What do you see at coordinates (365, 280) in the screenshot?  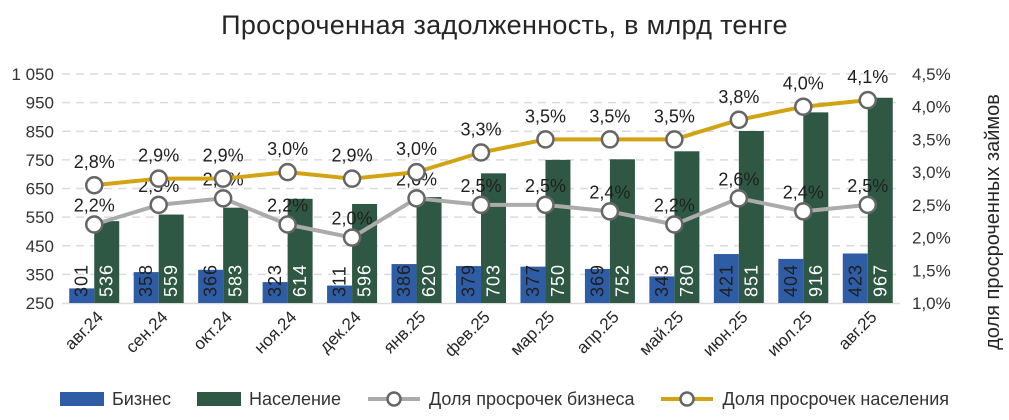 I see `bar-label-population: 596` at bounding box center [365, 280].